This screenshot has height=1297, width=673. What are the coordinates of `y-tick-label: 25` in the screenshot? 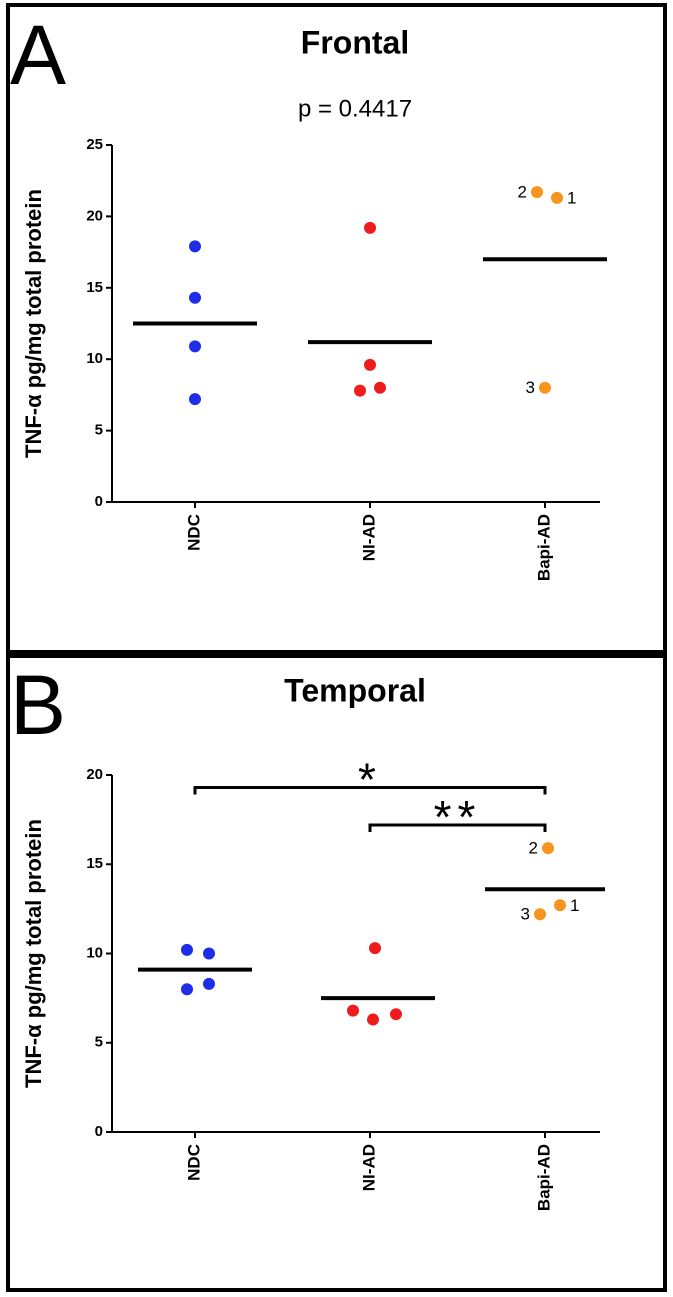 It's located at (94, 144).